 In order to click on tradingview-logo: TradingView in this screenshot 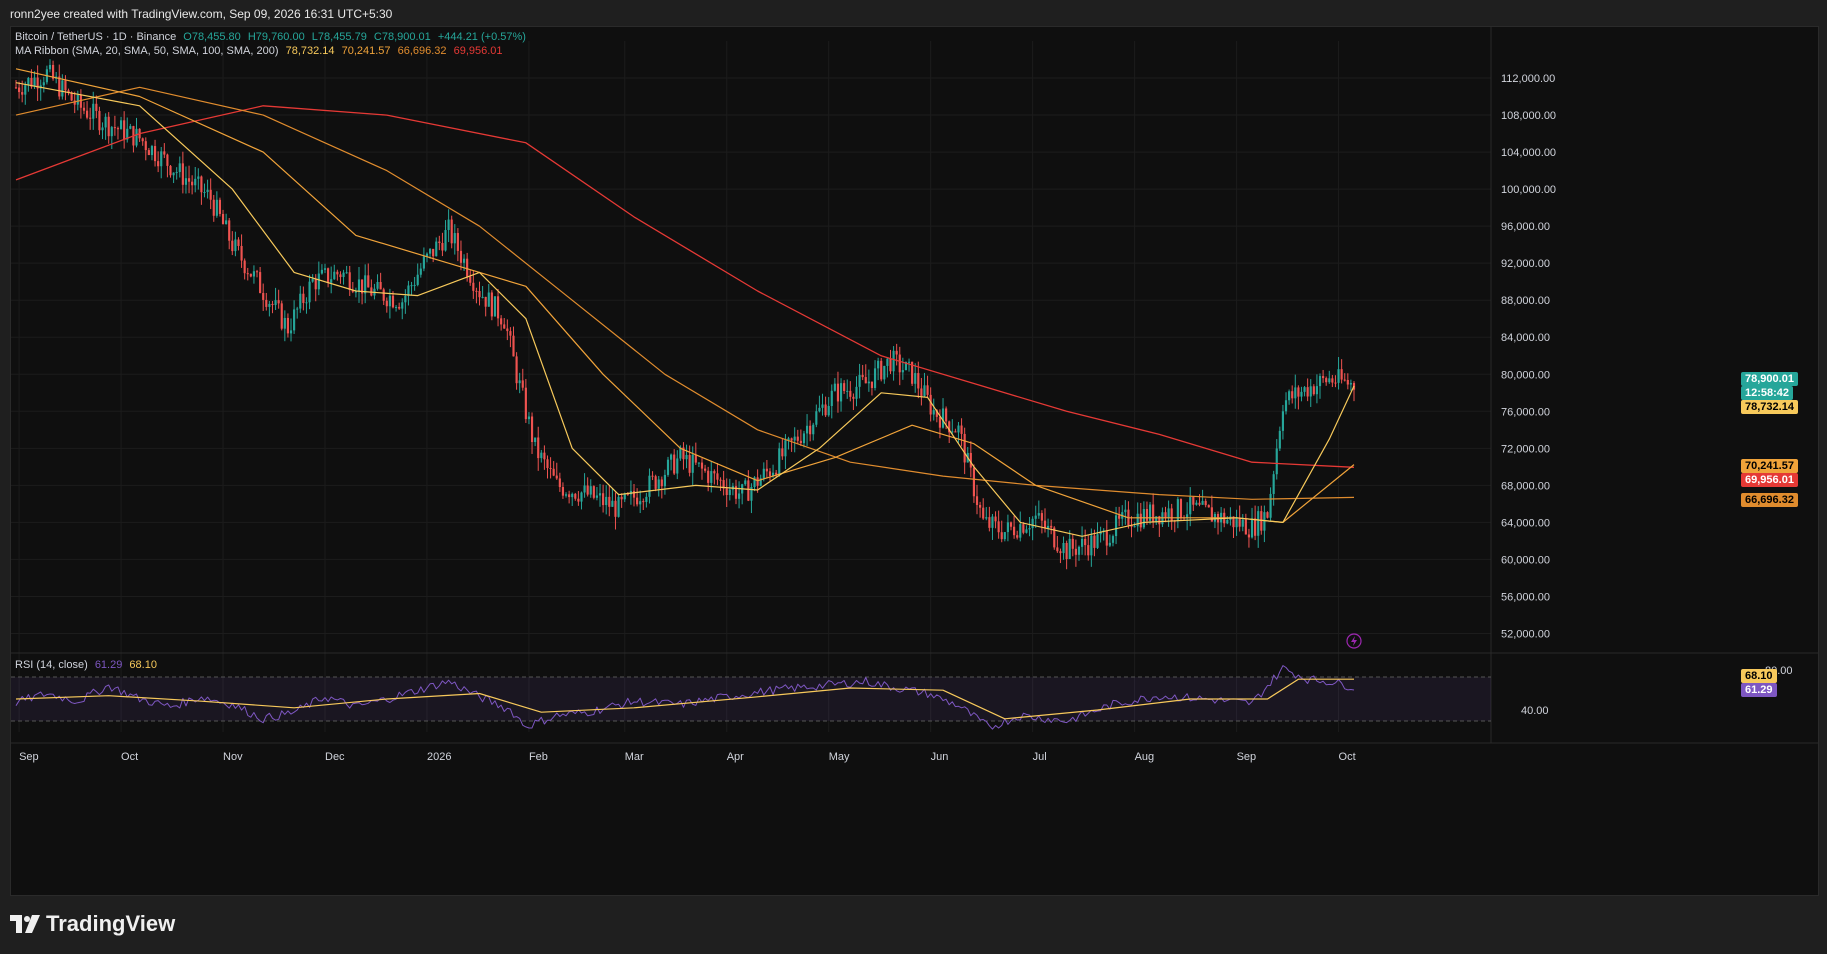, I will do `click(92, 924)`.